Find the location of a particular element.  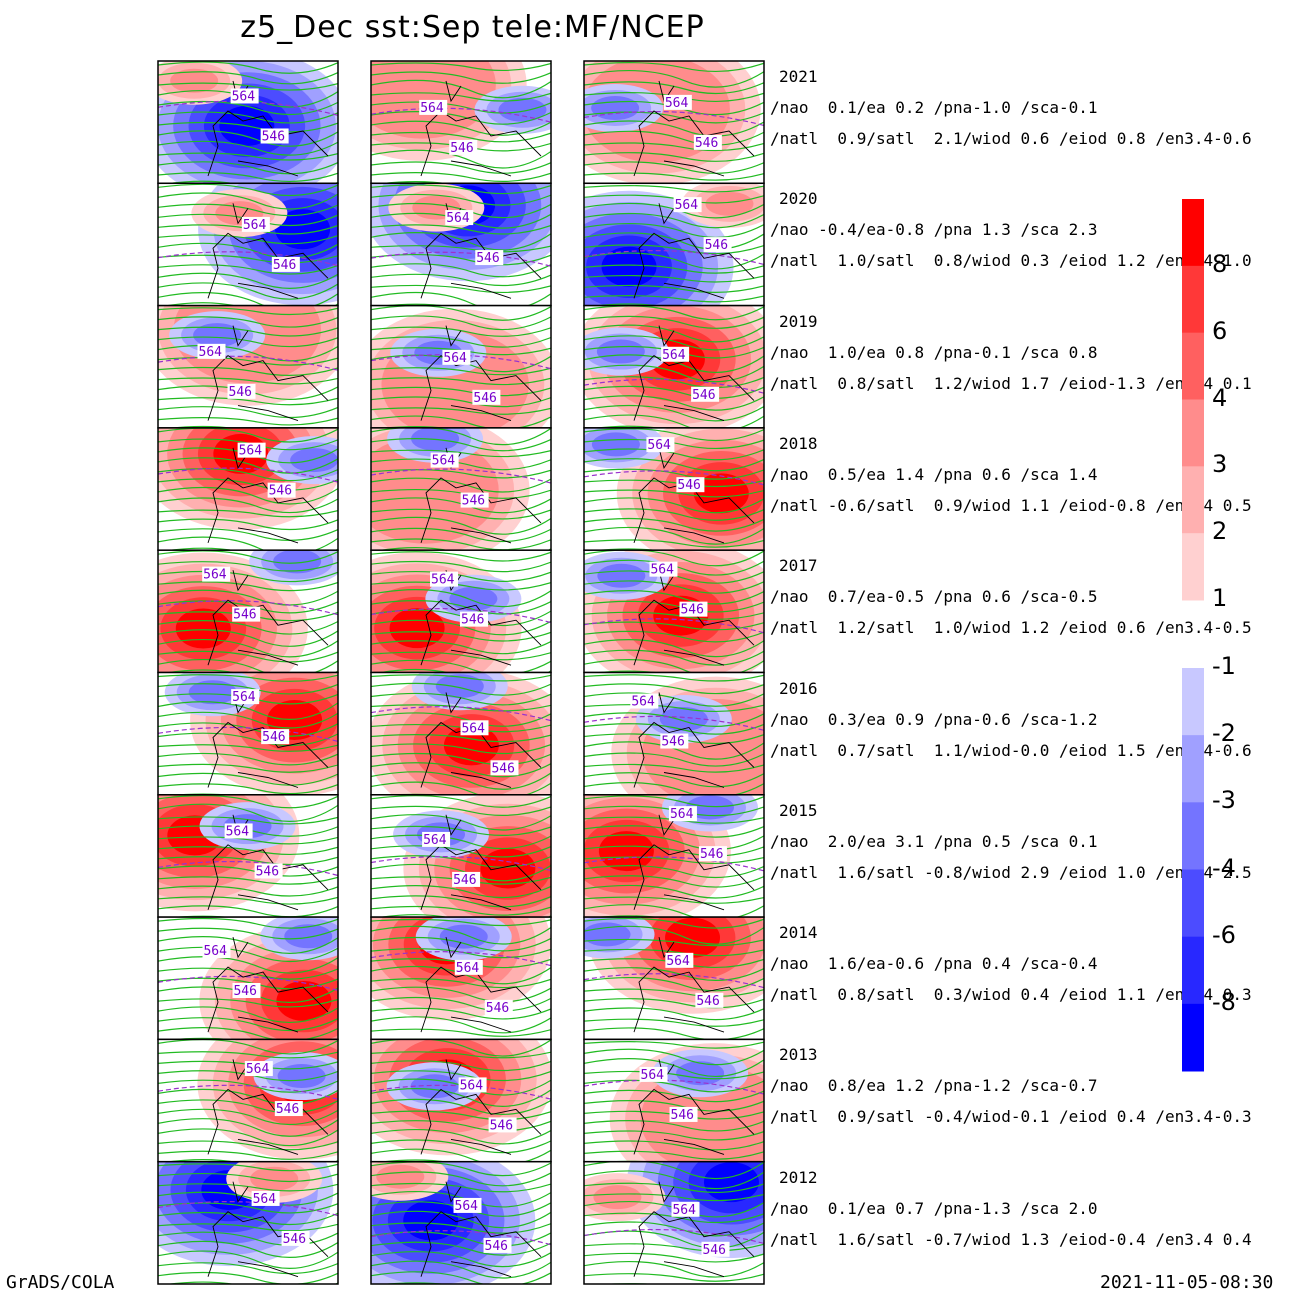

tele-index-line1: /nao -0.4/ea-0.8 /pna 1.3 /sca 2.3 is located at coordinates (934, 230).